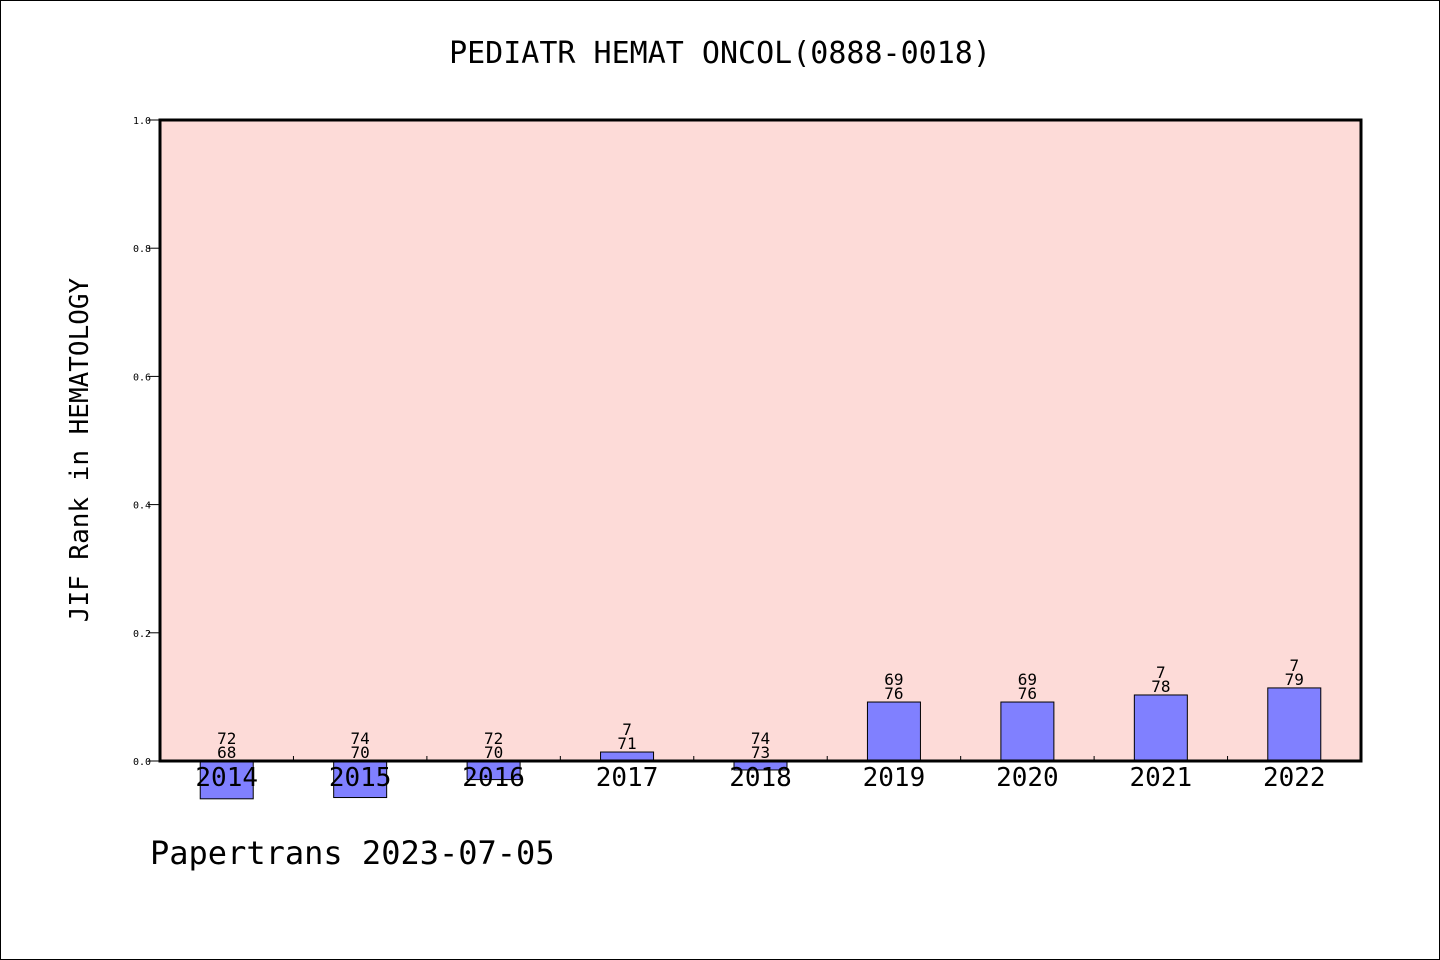 The width and height of the screenshot is (1440, 960). I want to click on x-tick-label-2021: 2021, so click(1161, 778).